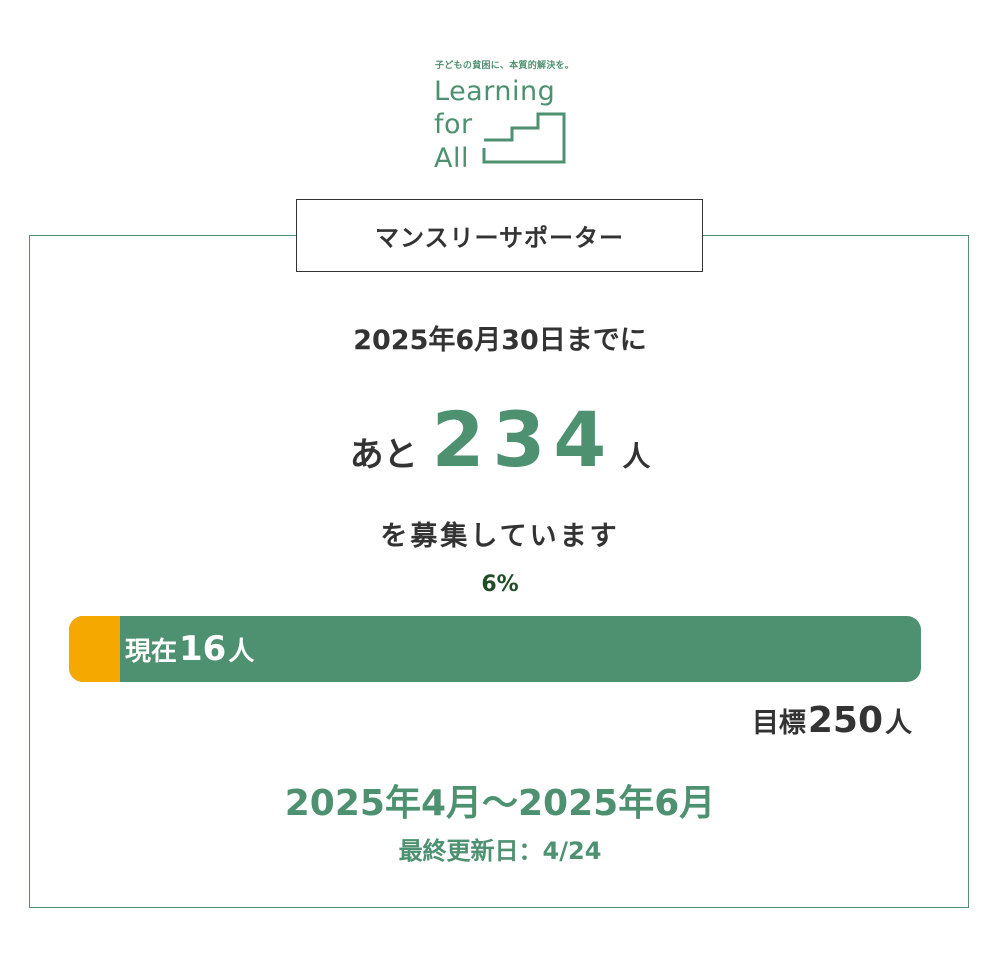 This screenshot has width=1000, height=957. What do you see at coordinates (203, 649) in the screenshot?
I see `current-count: 16` at bounding box center [203, 649].